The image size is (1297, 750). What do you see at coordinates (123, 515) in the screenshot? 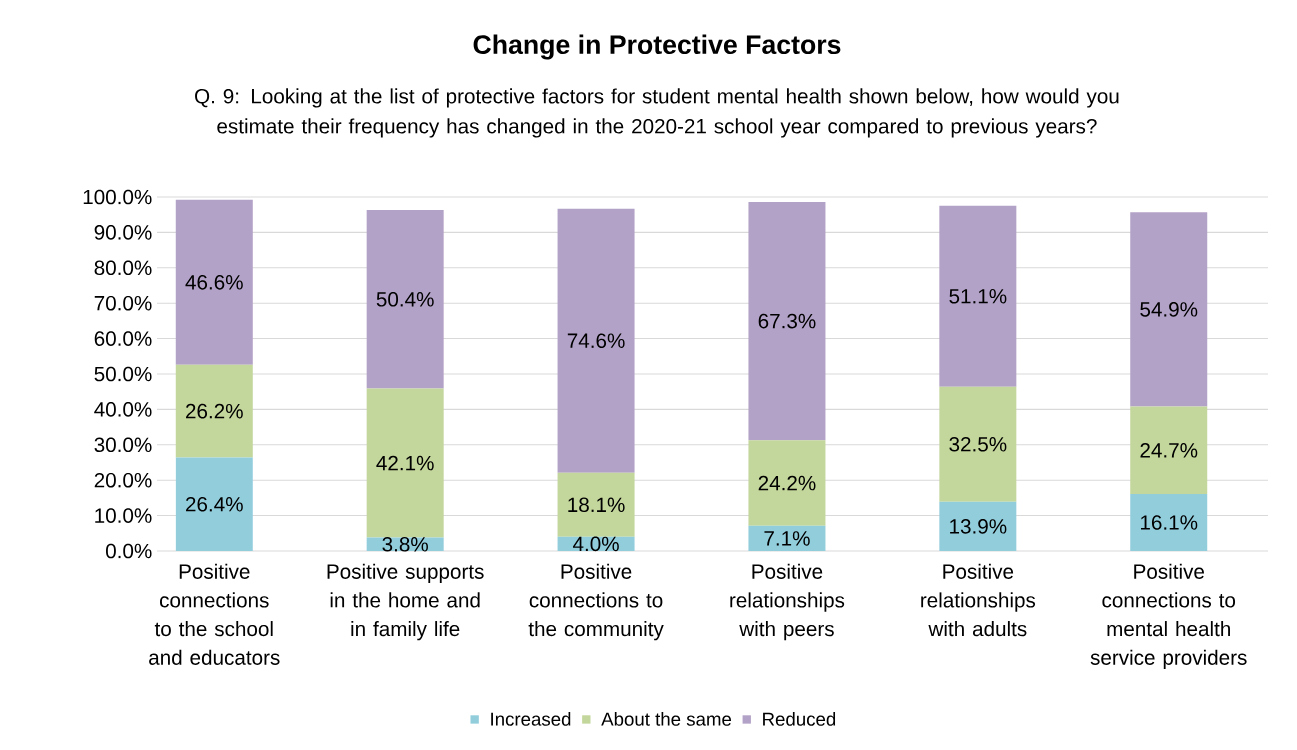
I see `y-tick-label: 10.0%` at bounding box center [123, 515].